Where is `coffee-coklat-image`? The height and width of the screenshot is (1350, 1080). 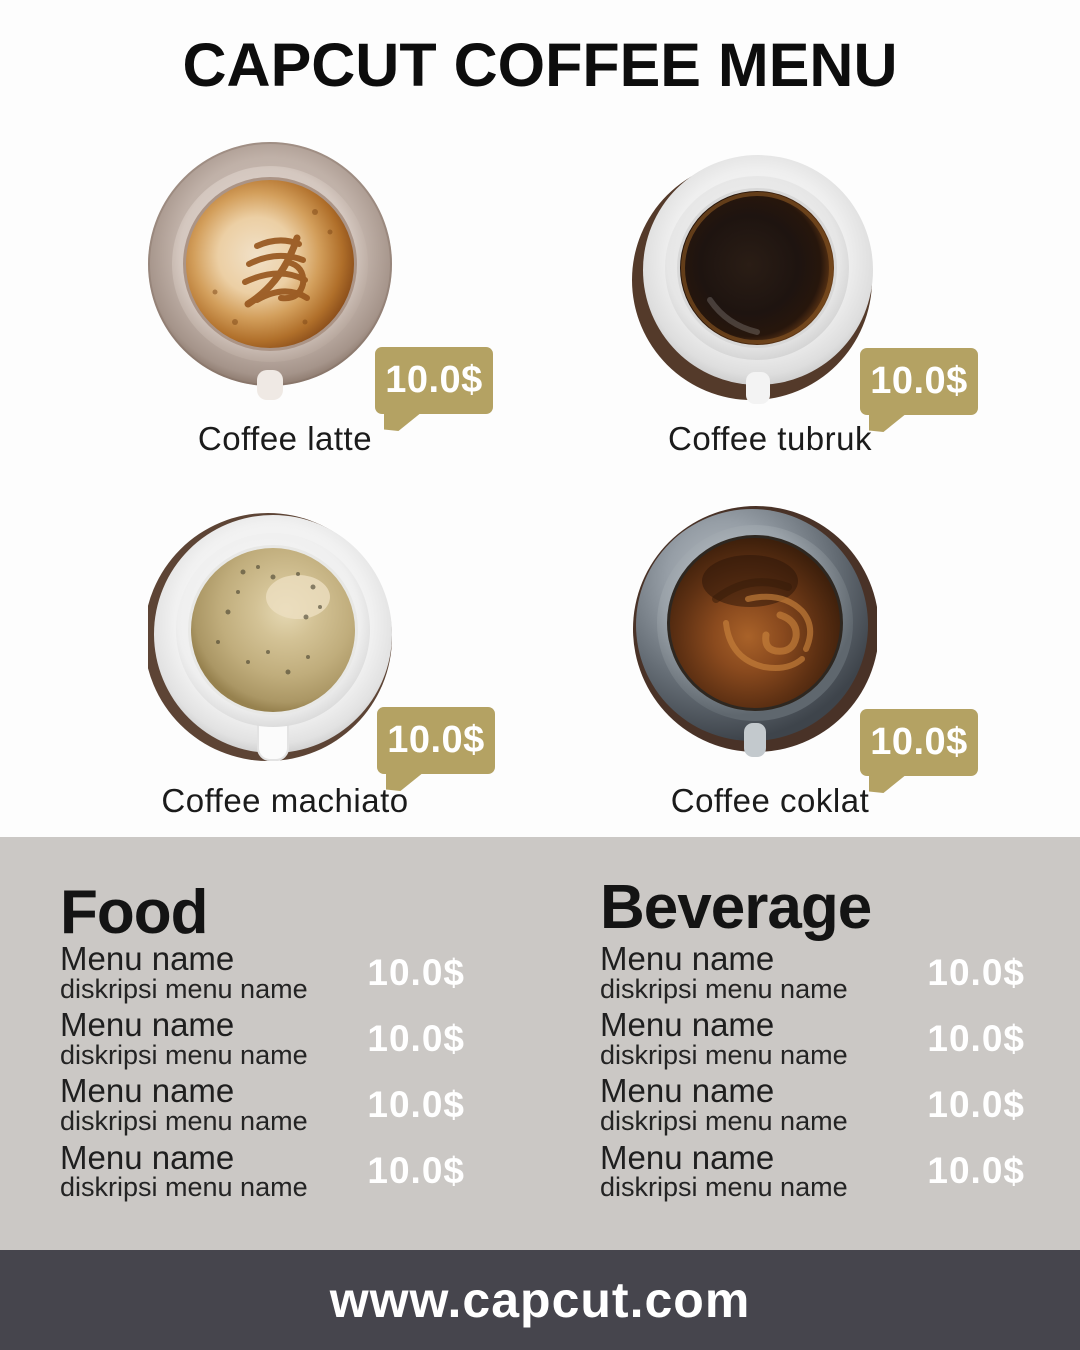 coffee-coklat-image is located at coordinates (754, 634).